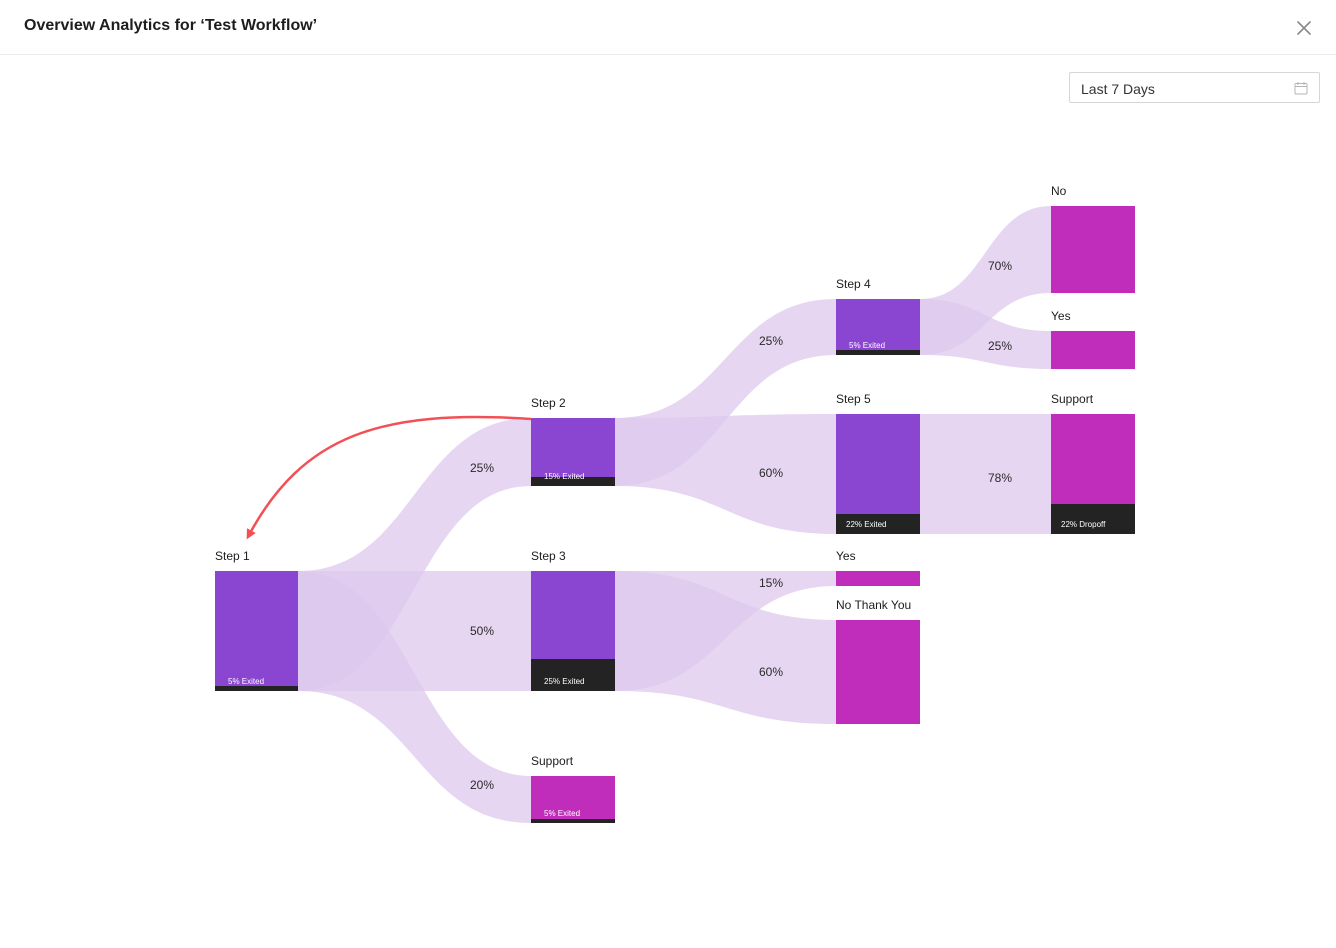  What do you see at coordinates (866, 524) in the screenshot?
I see `node-exit-label: 22% Exited` at bounding box center [866, 524].